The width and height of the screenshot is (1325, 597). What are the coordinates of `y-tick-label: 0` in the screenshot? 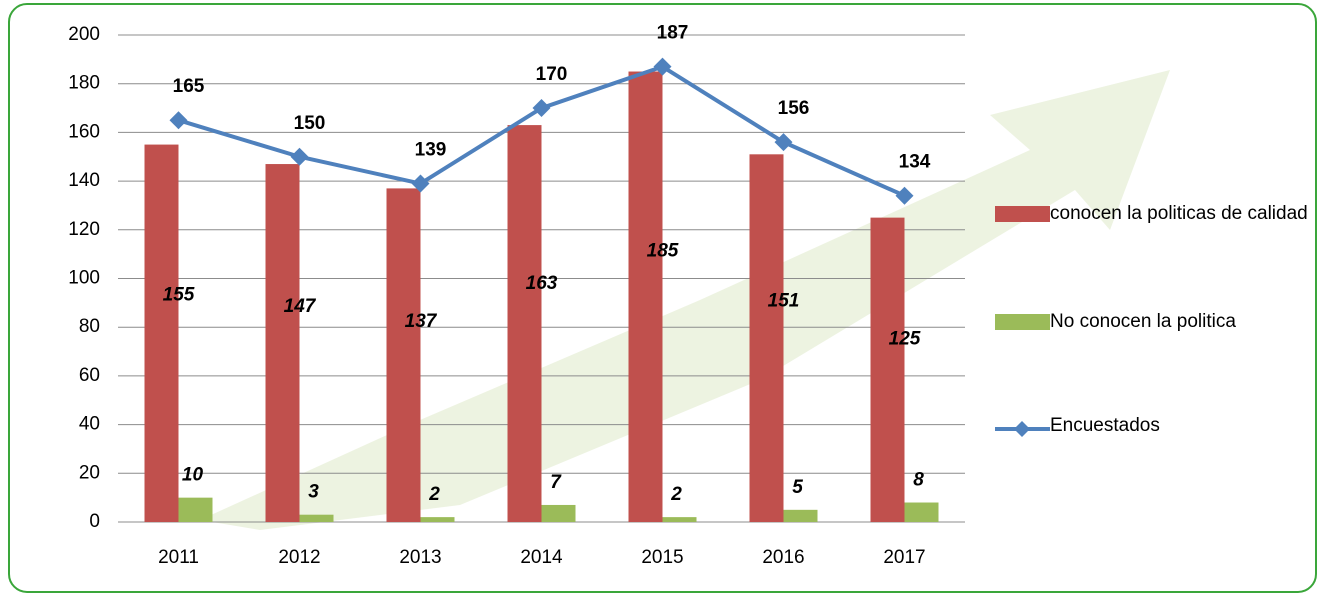 It's located at (94, 521).